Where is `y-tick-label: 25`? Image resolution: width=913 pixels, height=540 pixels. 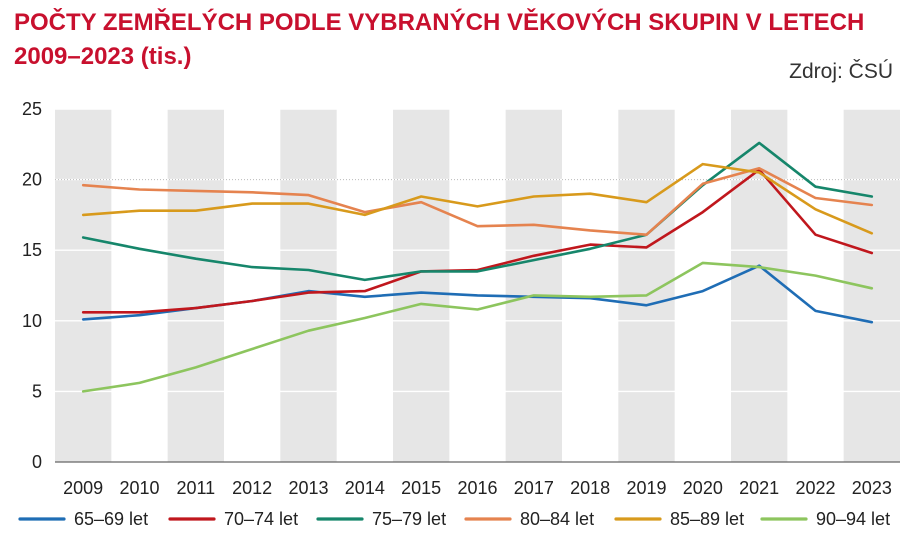
y-tick-label: 25 is located at coordinates (32, 109).